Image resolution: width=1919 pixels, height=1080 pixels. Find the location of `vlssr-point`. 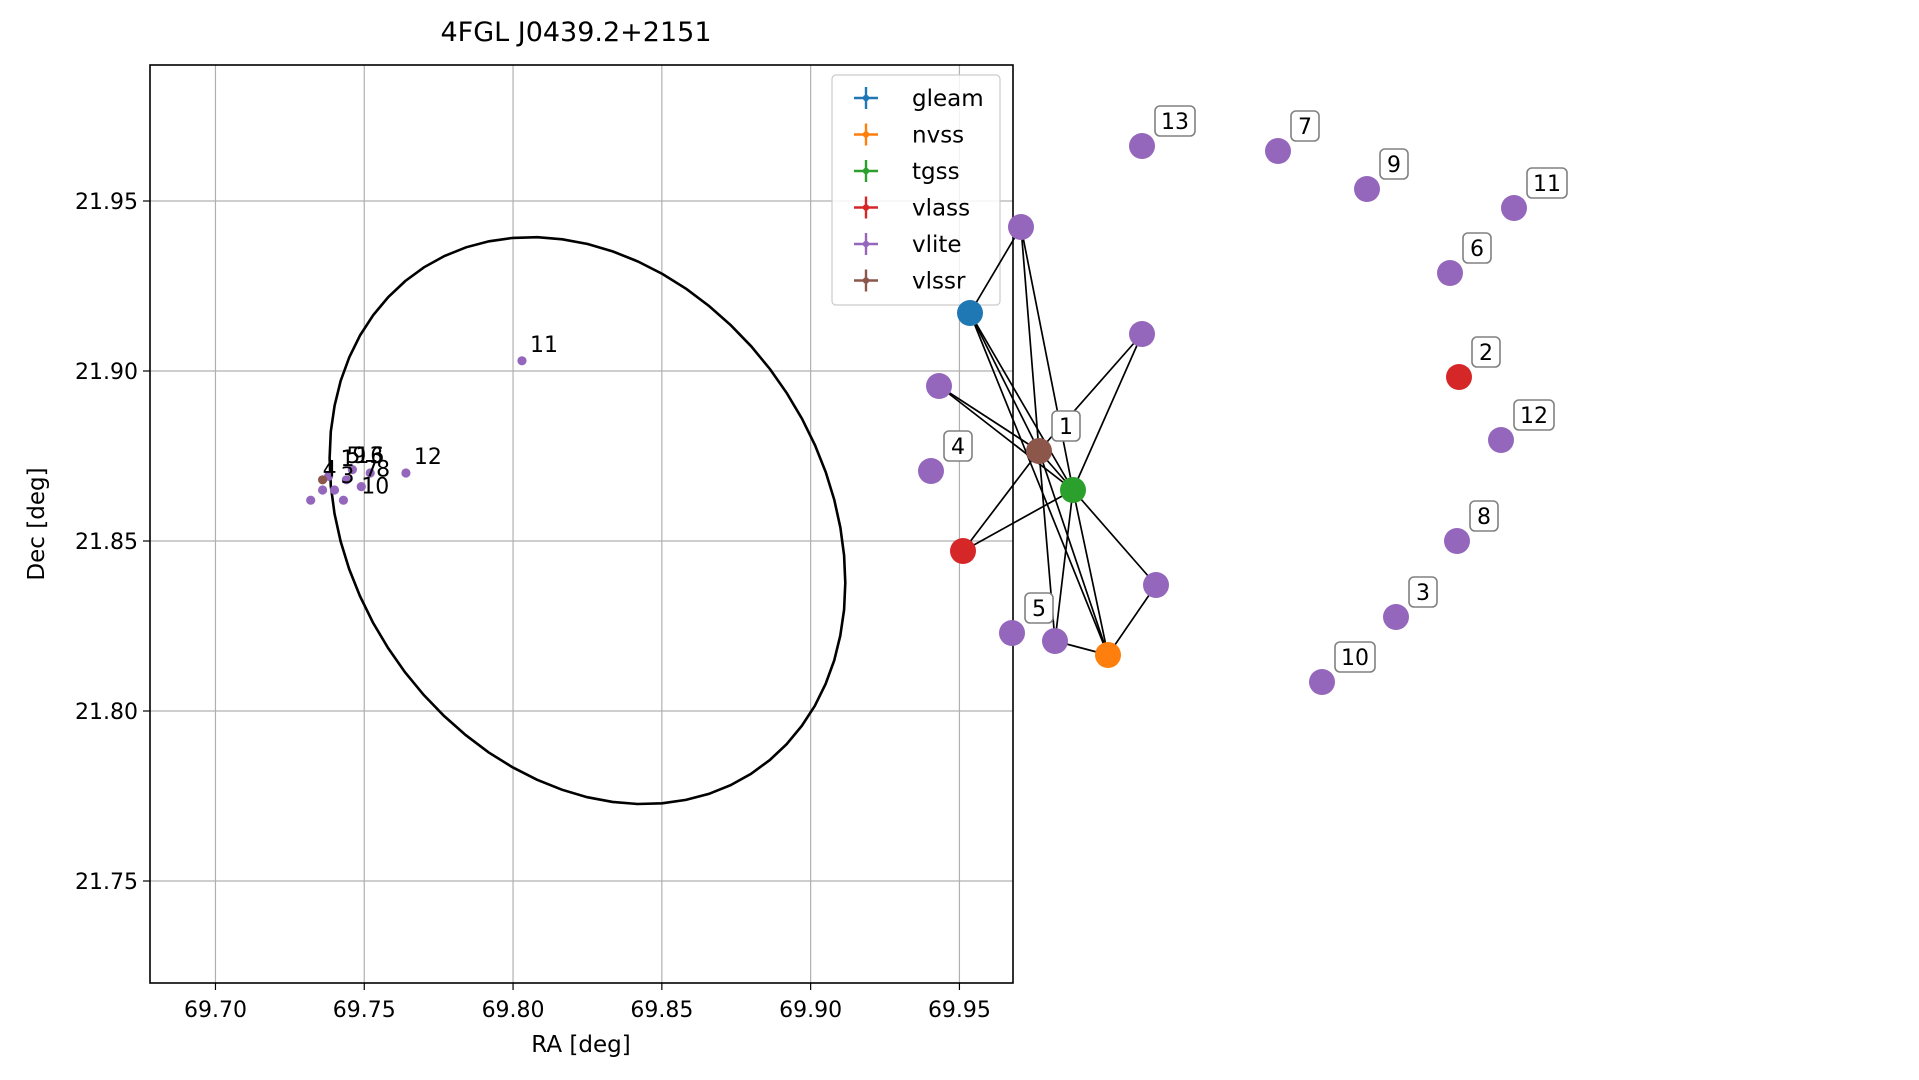

vlssr-point is located at coordinates (323, 480).